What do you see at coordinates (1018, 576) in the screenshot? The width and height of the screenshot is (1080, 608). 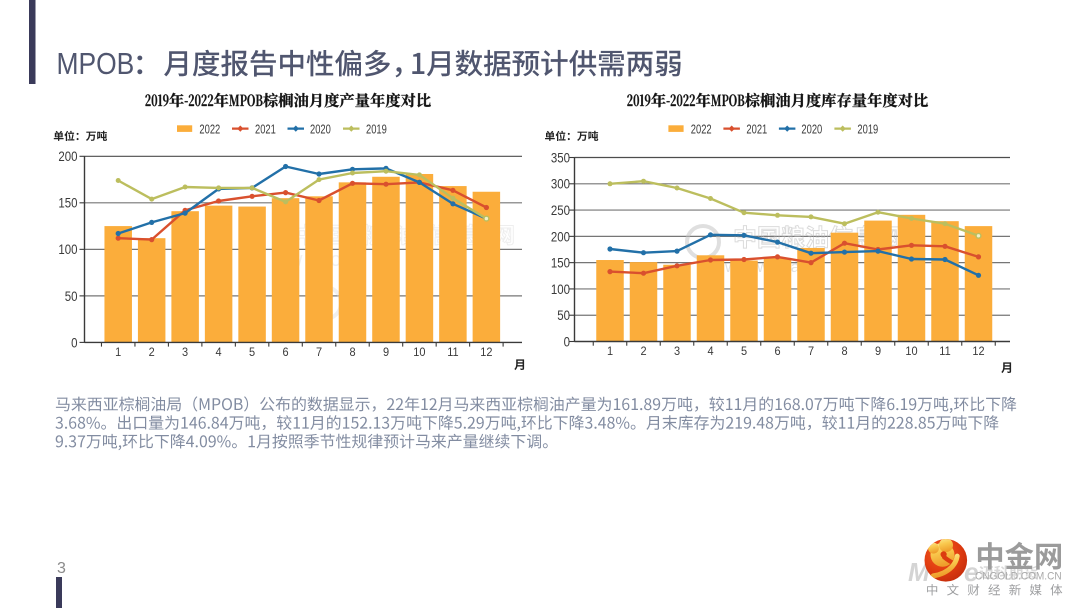 I see `svg-text: CNGOLD.COM.CN` at bounding box center [1018, 576].